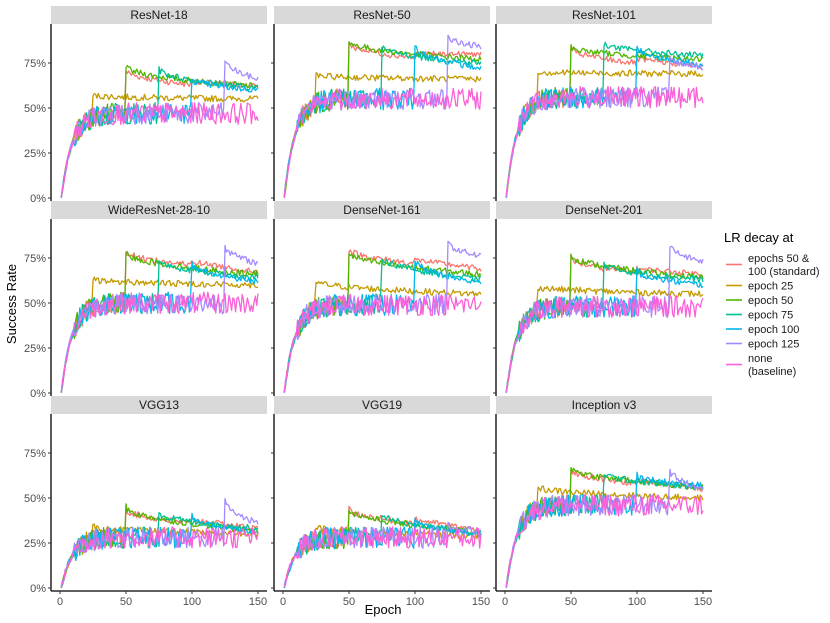  I want to click on facet-title: ResNet-101, so click(604, 15).